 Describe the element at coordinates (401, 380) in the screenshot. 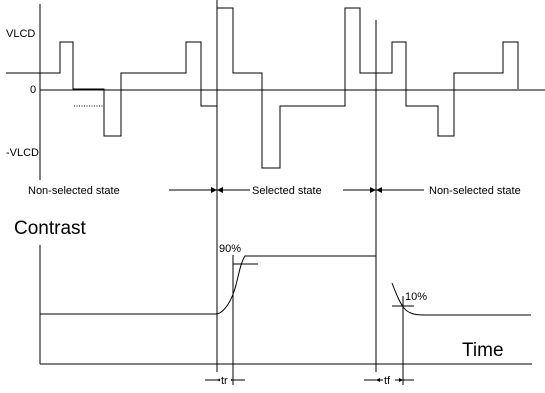

I see `tf-arrow-right` at that location.